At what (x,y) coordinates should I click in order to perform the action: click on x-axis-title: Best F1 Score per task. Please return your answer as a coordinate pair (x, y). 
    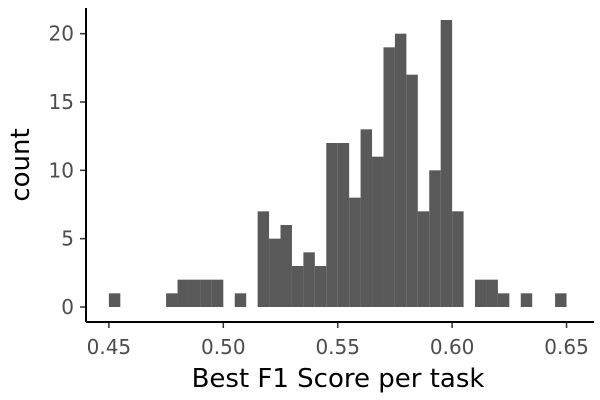
    Looking at the image, I should click on (338, 379).